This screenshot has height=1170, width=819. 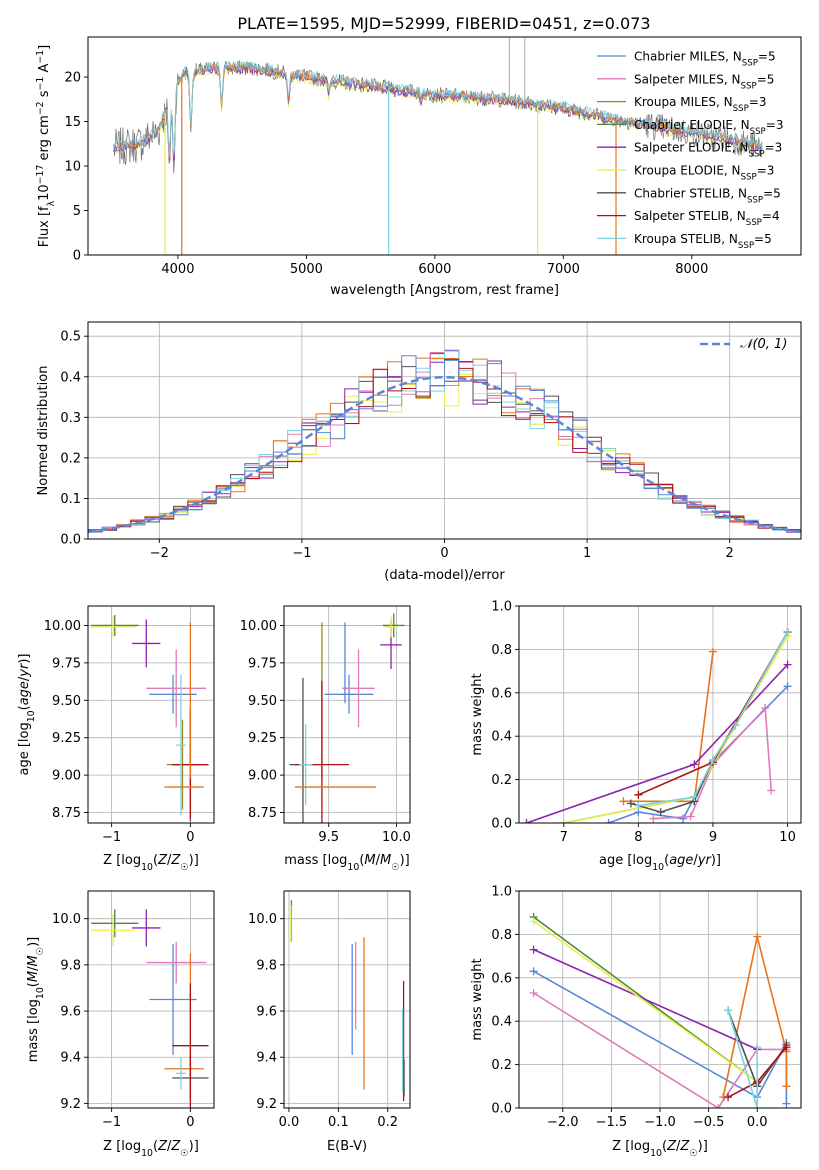 I want to click on x-tick-label: 8000, so click(x=691, y=269).